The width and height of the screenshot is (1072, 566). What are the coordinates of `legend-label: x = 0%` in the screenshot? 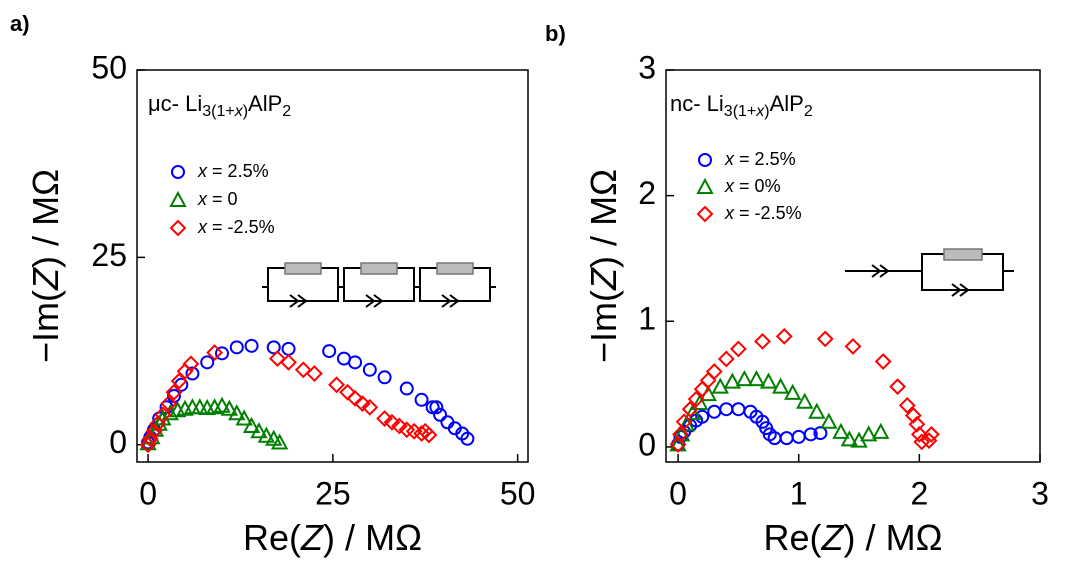 It's located at (752, 186).